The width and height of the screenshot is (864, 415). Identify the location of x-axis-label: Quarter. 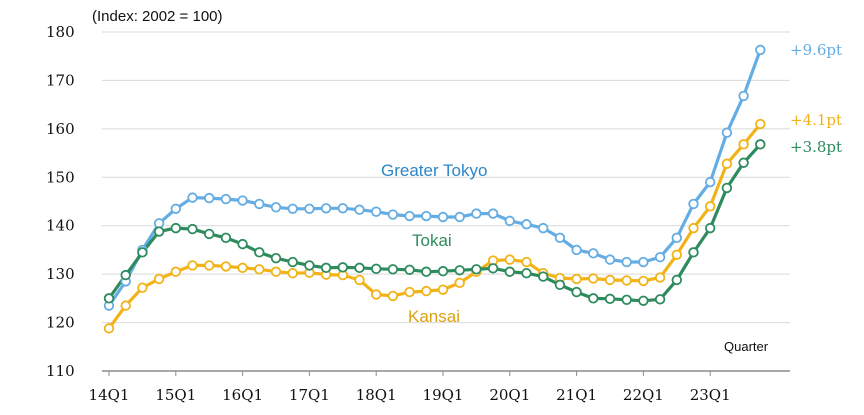
(746, 346).